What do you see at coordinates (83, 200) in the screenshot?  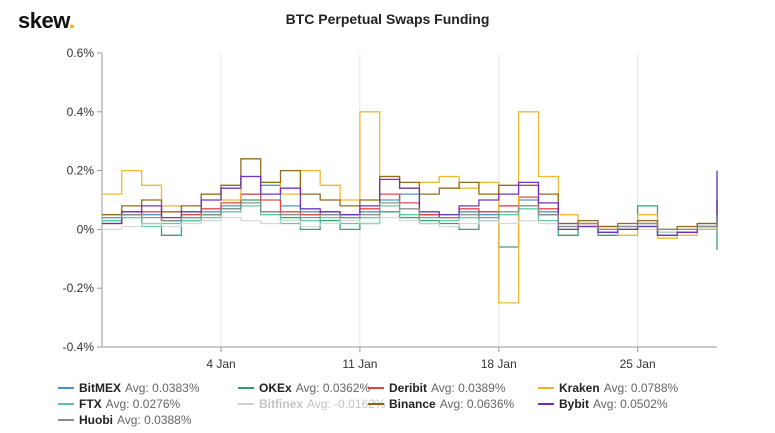 I see `y-axis: -0.4% -0.2% 0% 0.2% 0.4% 0.6%` at bounding box center [83, 200].